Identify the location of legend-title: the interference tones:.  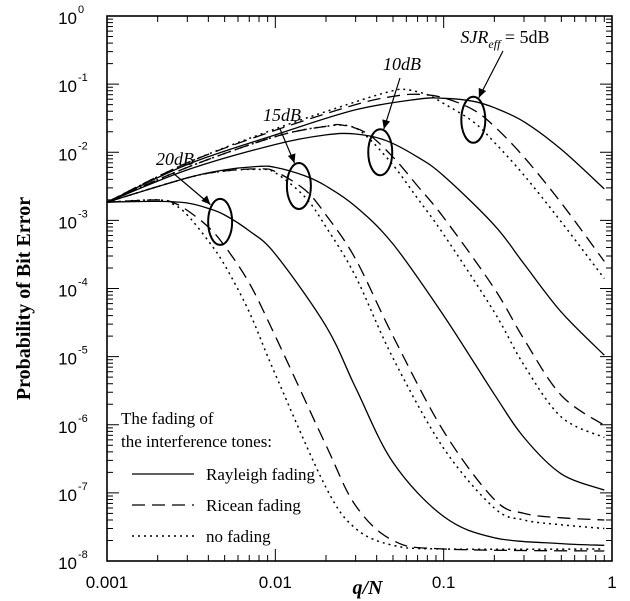
(196, 441).